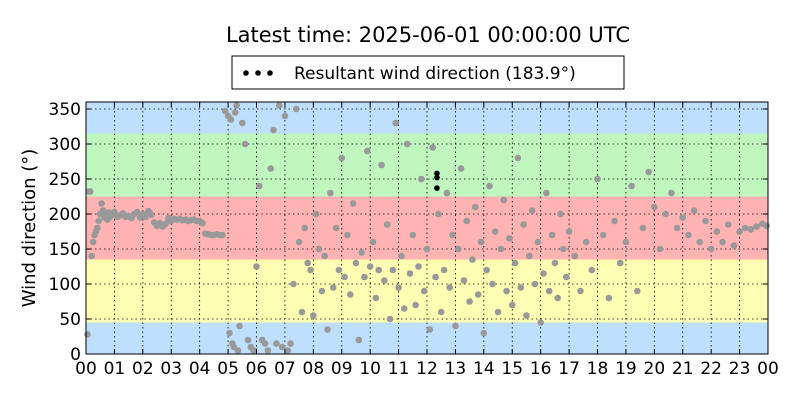  What do you see at coordinates (257, 369) in the screenshot?
I see `x-tick-label: 06` at bounding box center [257, 369].